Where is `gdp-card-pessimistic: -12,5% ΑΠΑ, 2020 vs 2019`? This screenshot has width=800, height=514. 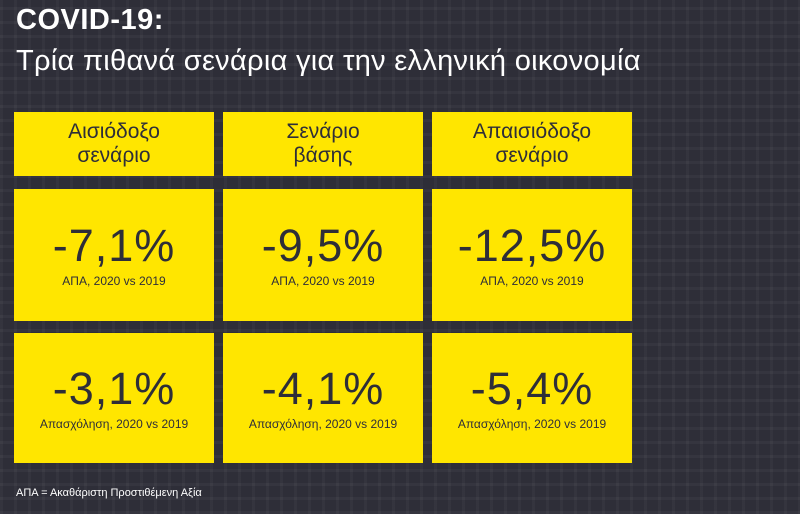 gdp-card-pessimistic: -12,5% ΑΠΑ, 2020 vs 2019 is located at coordinates (532, 255).